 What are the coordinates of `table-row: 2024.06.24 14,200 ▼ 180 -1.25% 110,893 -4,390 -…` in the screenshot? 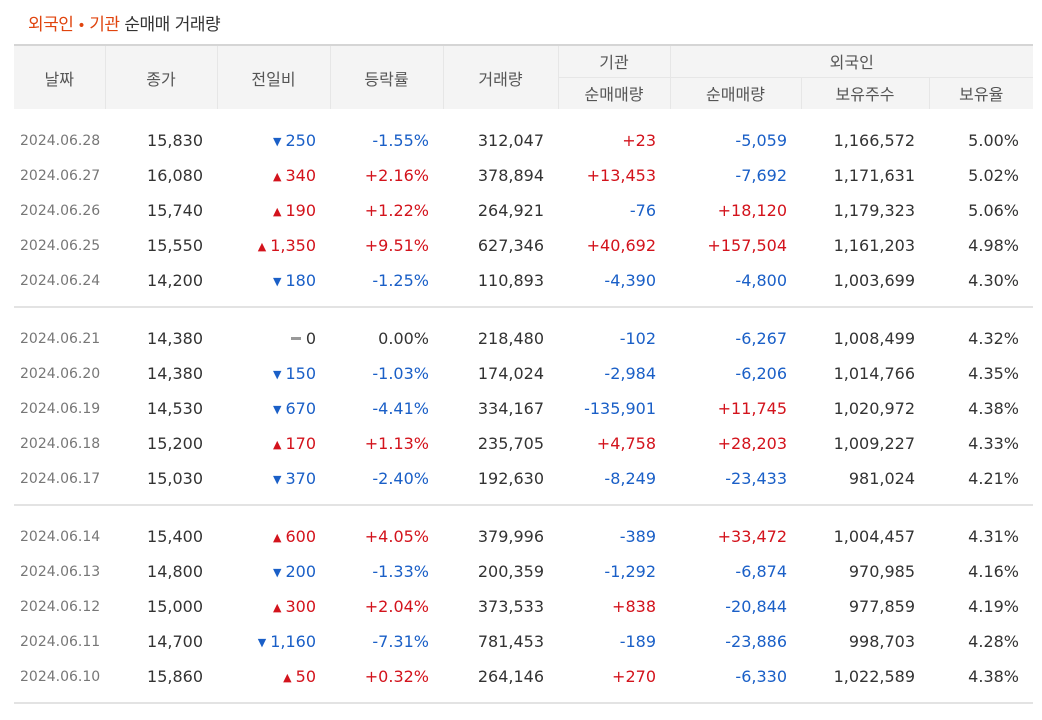 It's located at (523, 280).